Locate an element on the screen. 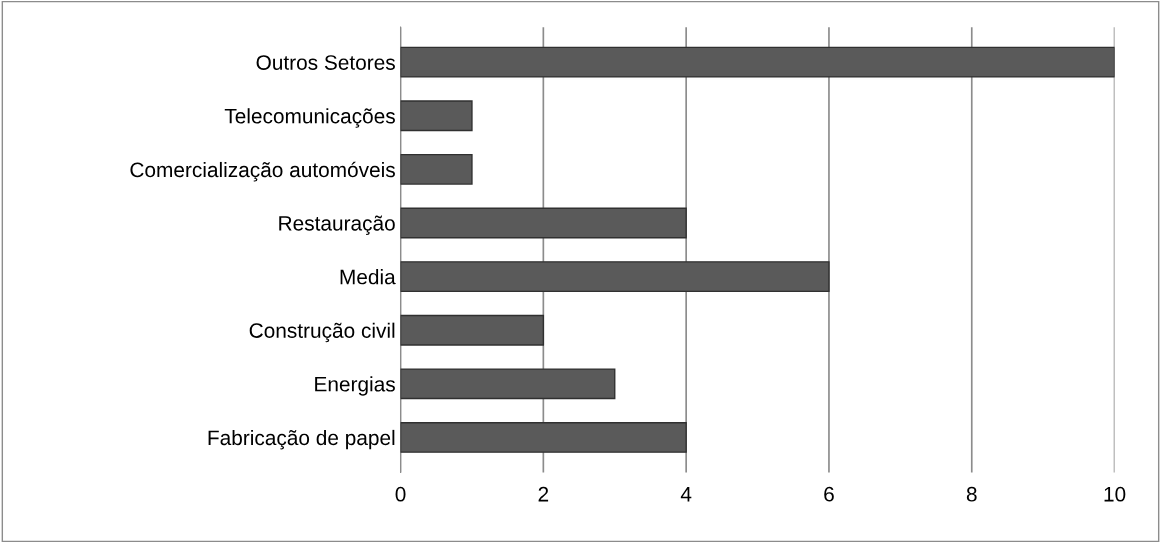  y-tick-label: Telecomunicações is located at coordinates (309, 118).